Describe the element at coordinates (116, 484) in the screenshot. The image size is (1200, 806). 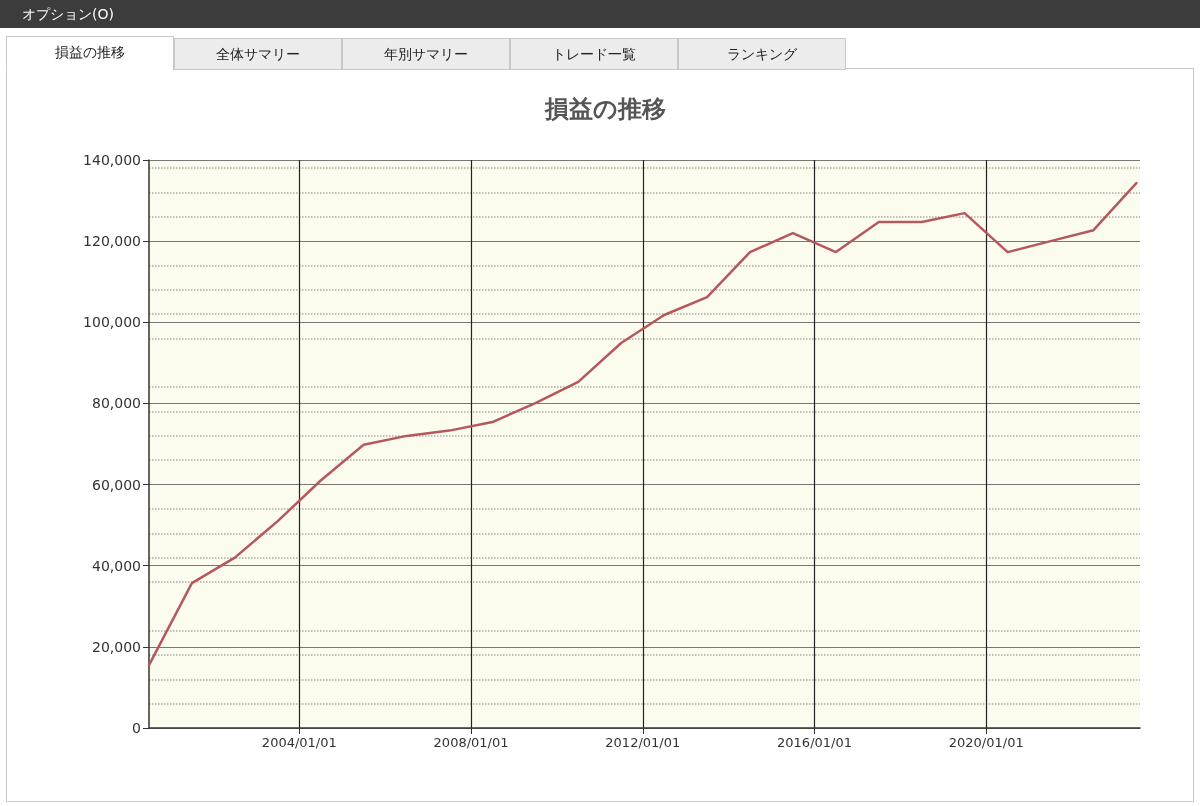
I see `y-tick-label: 60,000` at that location.